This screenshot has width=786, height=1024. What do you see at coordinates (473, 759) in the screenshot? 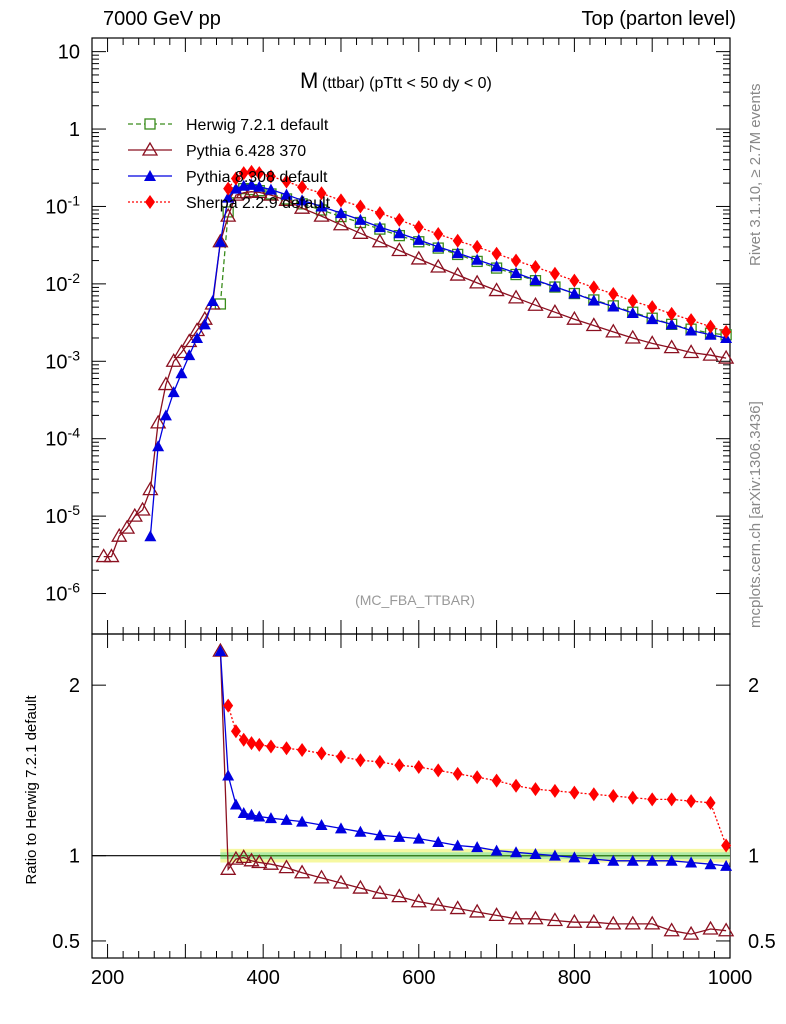
I see `ratio-line` at bounding box center [473, 759].